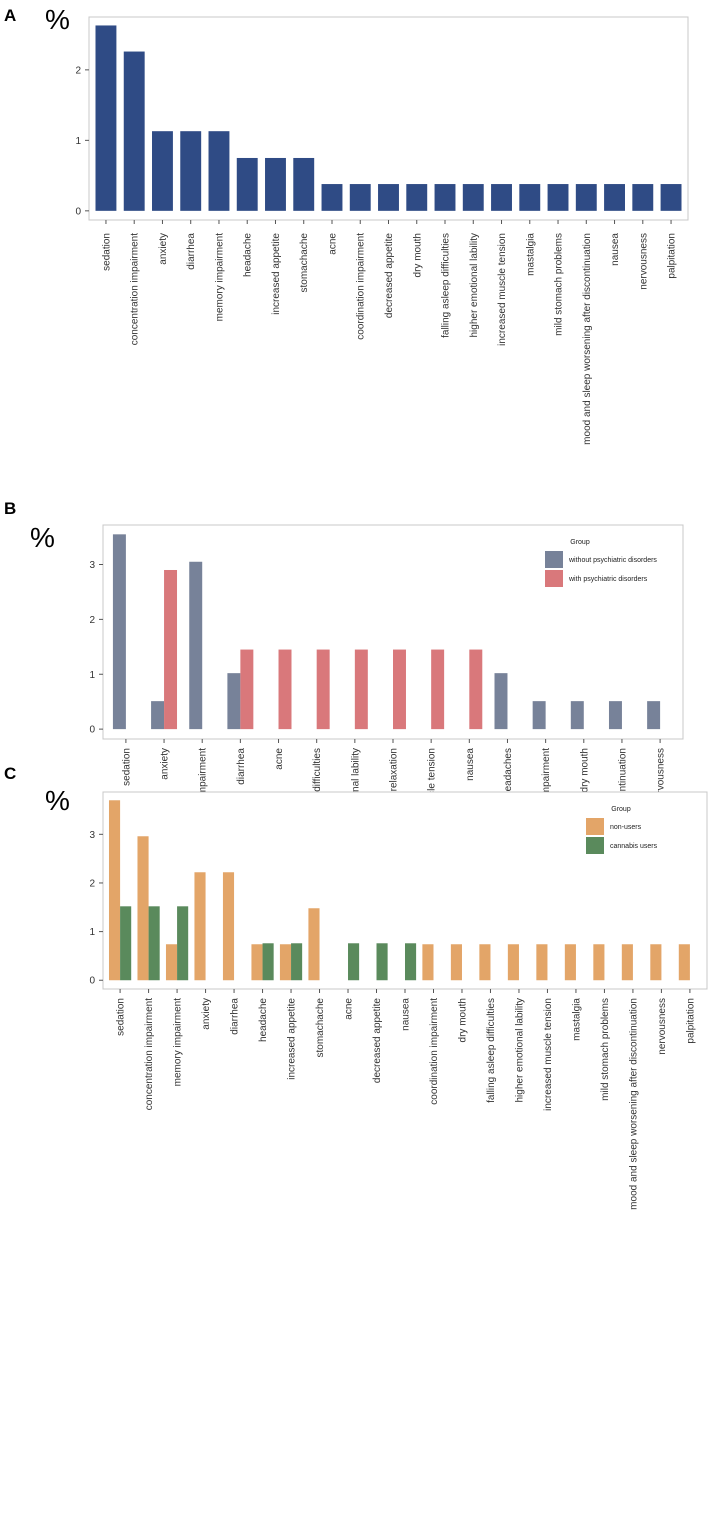  Describe the element at coordinates (389, 276) in the screenshot. I see `x-tick-label: decreased appetite` at that location.